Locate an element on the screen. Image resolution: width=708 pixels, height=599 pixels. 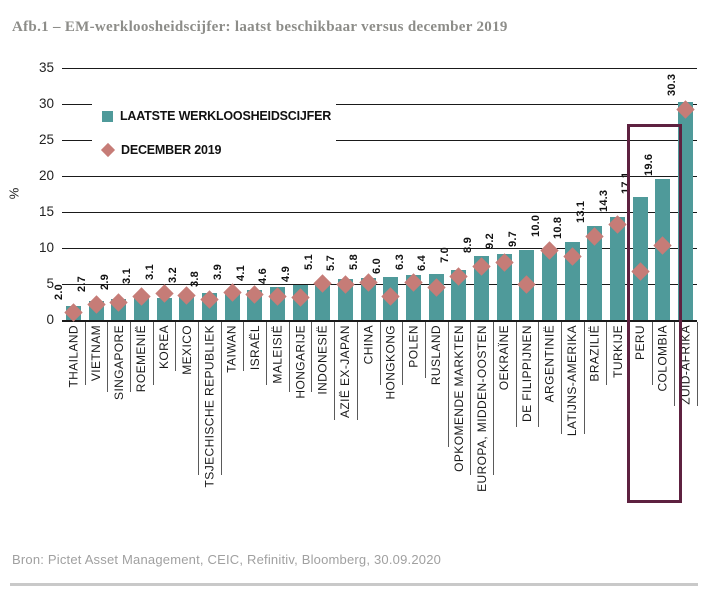
bar-PERU is located at coordinates (640, 258).